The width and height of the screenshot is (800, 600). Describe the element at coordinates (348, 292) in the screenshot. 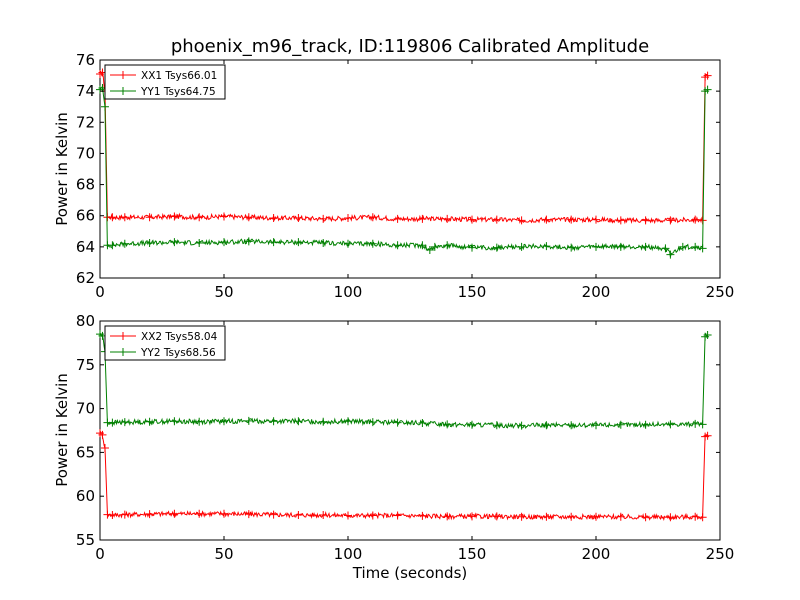

I see `x-tick-label: 100` at that location.